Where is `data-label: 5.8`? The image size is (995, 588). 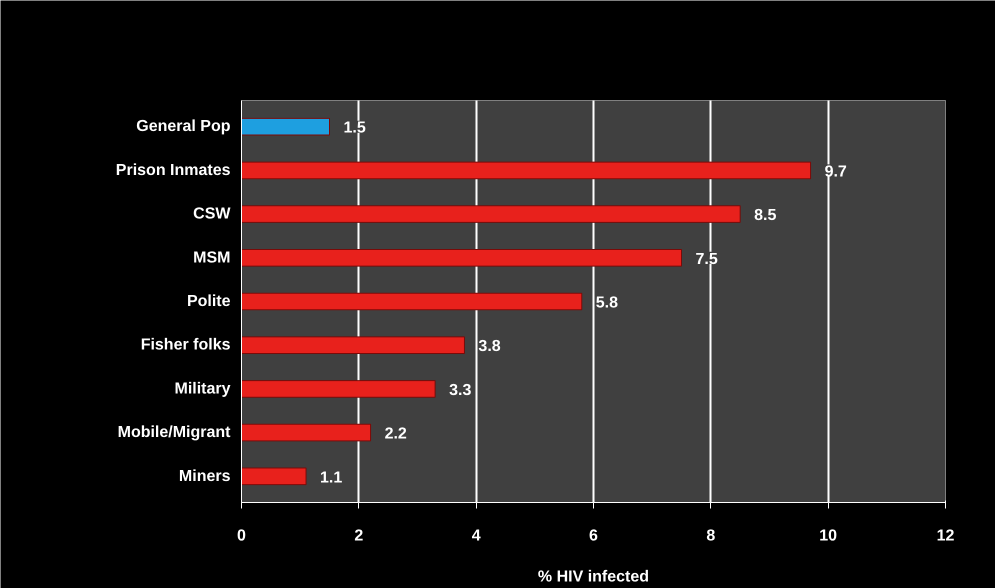 data-label: 5.8 is located at coordinates (607, 303).